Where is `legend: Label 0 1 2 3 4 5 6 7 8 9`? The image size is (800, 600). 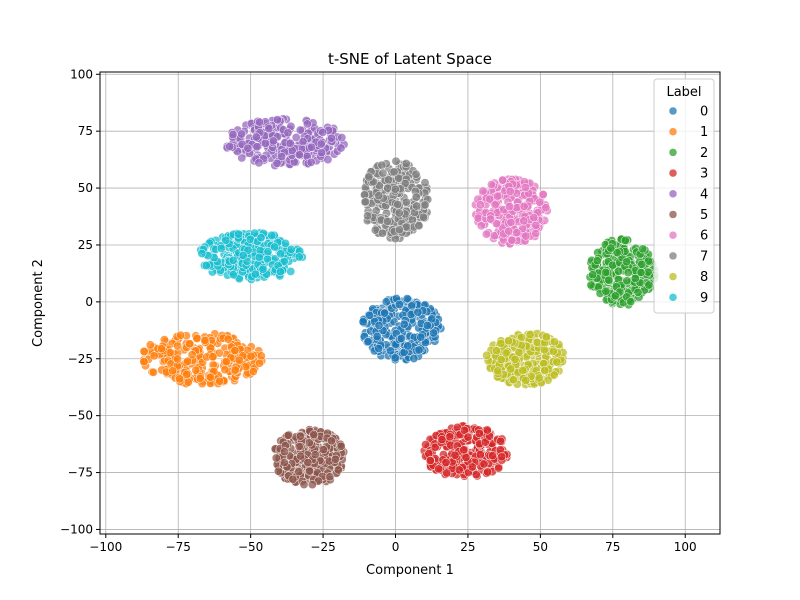 legend: Label 0 1 2 3 4 5 6 7 8 9 is located at coordinates (684, 196).